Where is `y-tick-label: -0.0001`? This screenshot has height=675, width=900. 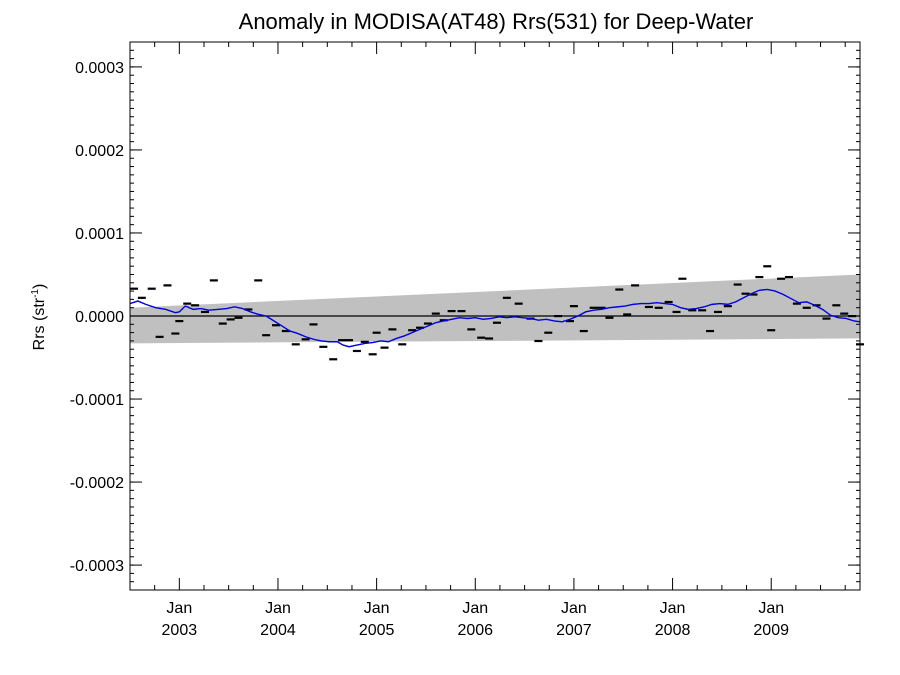 y-tick-label: -0.0001 is located at coordinates (97, 400).